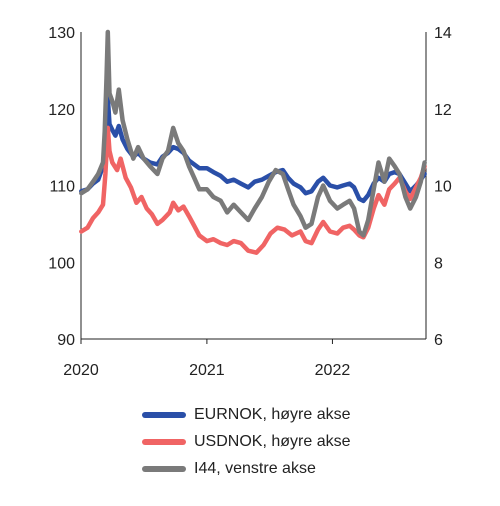  Describe the element at coordinates (66, 340) in the screenshot. I see `left-tick-label: 90` at that location.